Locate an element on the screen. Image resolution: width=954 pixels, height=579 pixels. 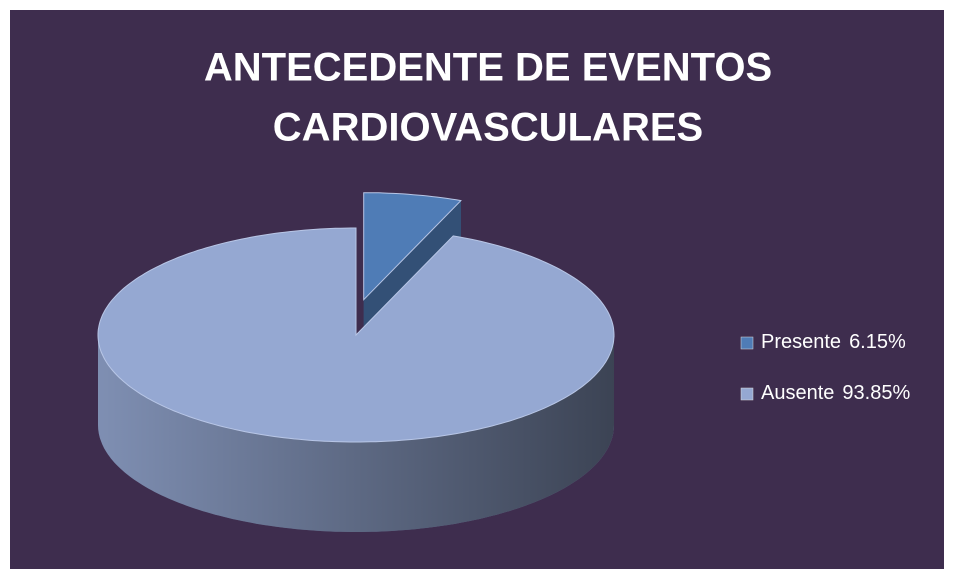
chart-title: ANTECEDENTE DE EVENTOS is located at coordinates (488, 68).